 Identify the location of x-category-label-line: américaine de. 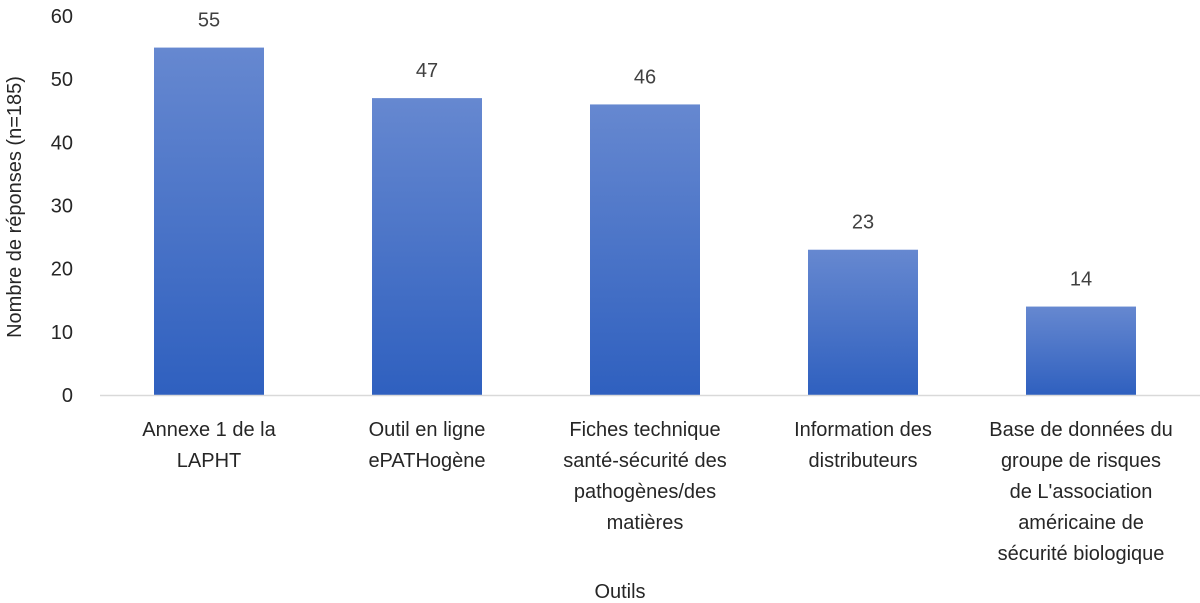
(1081, 523).